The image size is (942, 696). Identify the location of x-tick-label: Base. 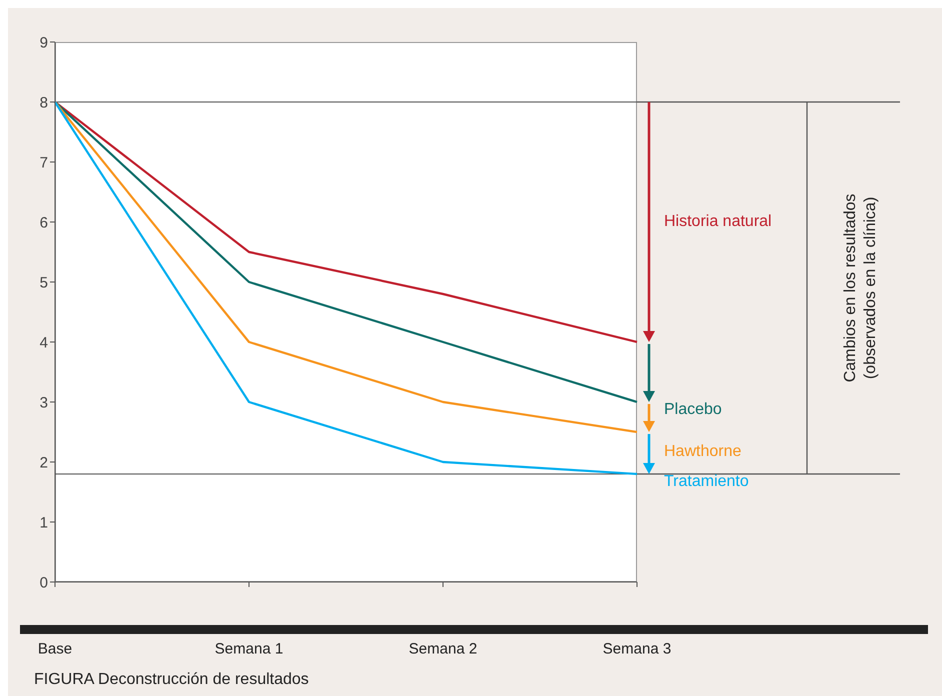
(55, 649).